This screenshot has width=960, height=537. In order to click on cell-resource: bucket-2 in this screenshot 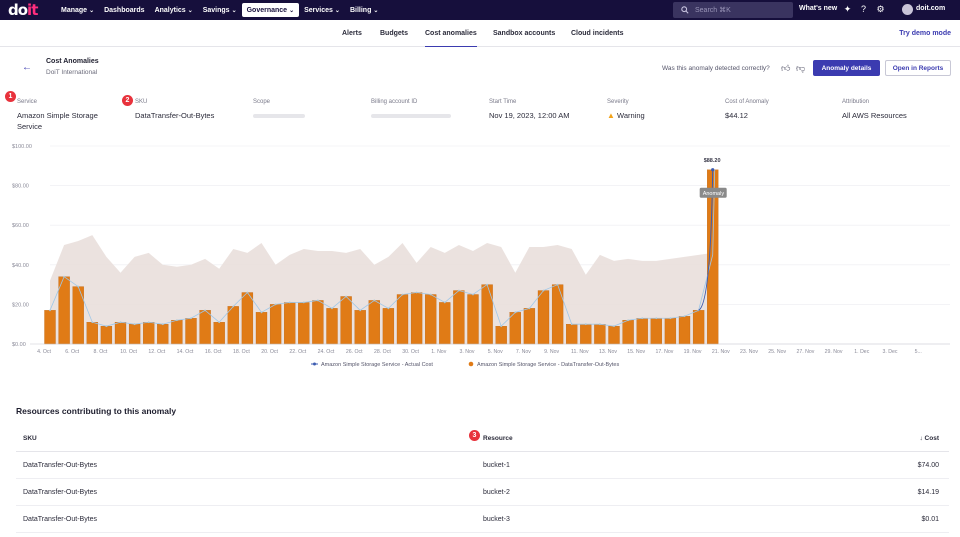, I will do `click(496, 492)`.